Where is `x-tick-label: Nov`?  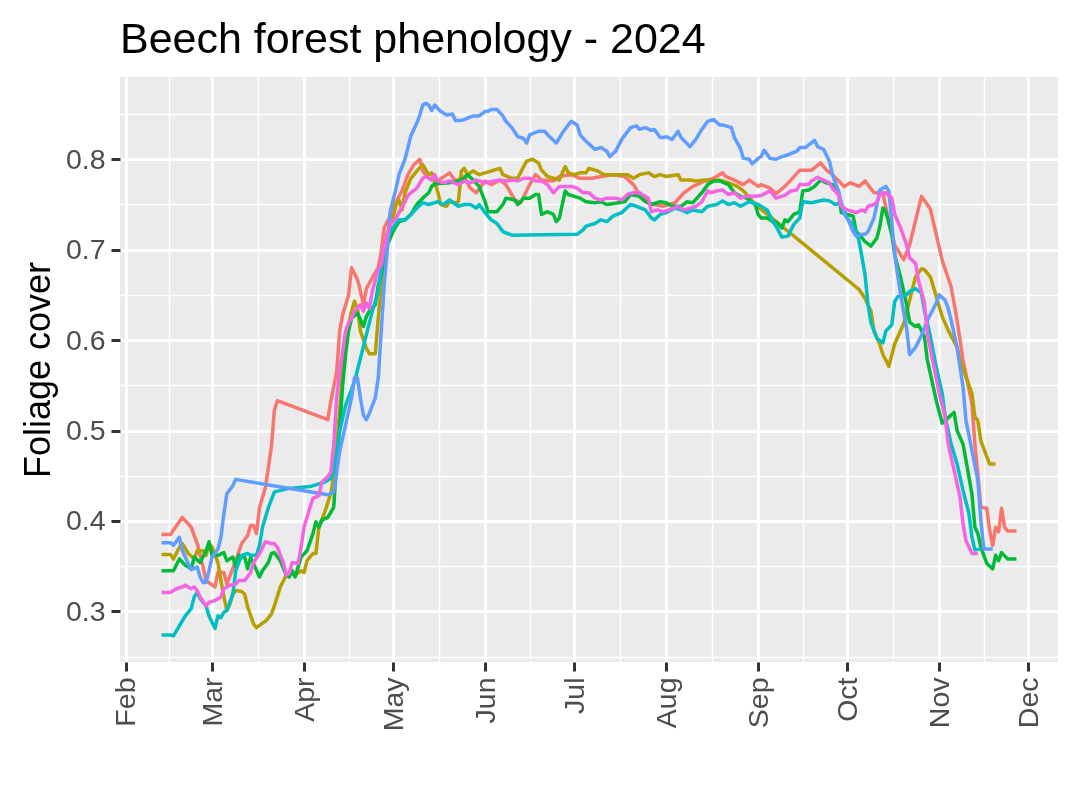 x-tick-label: Nov is located at coordinates (938, 702).